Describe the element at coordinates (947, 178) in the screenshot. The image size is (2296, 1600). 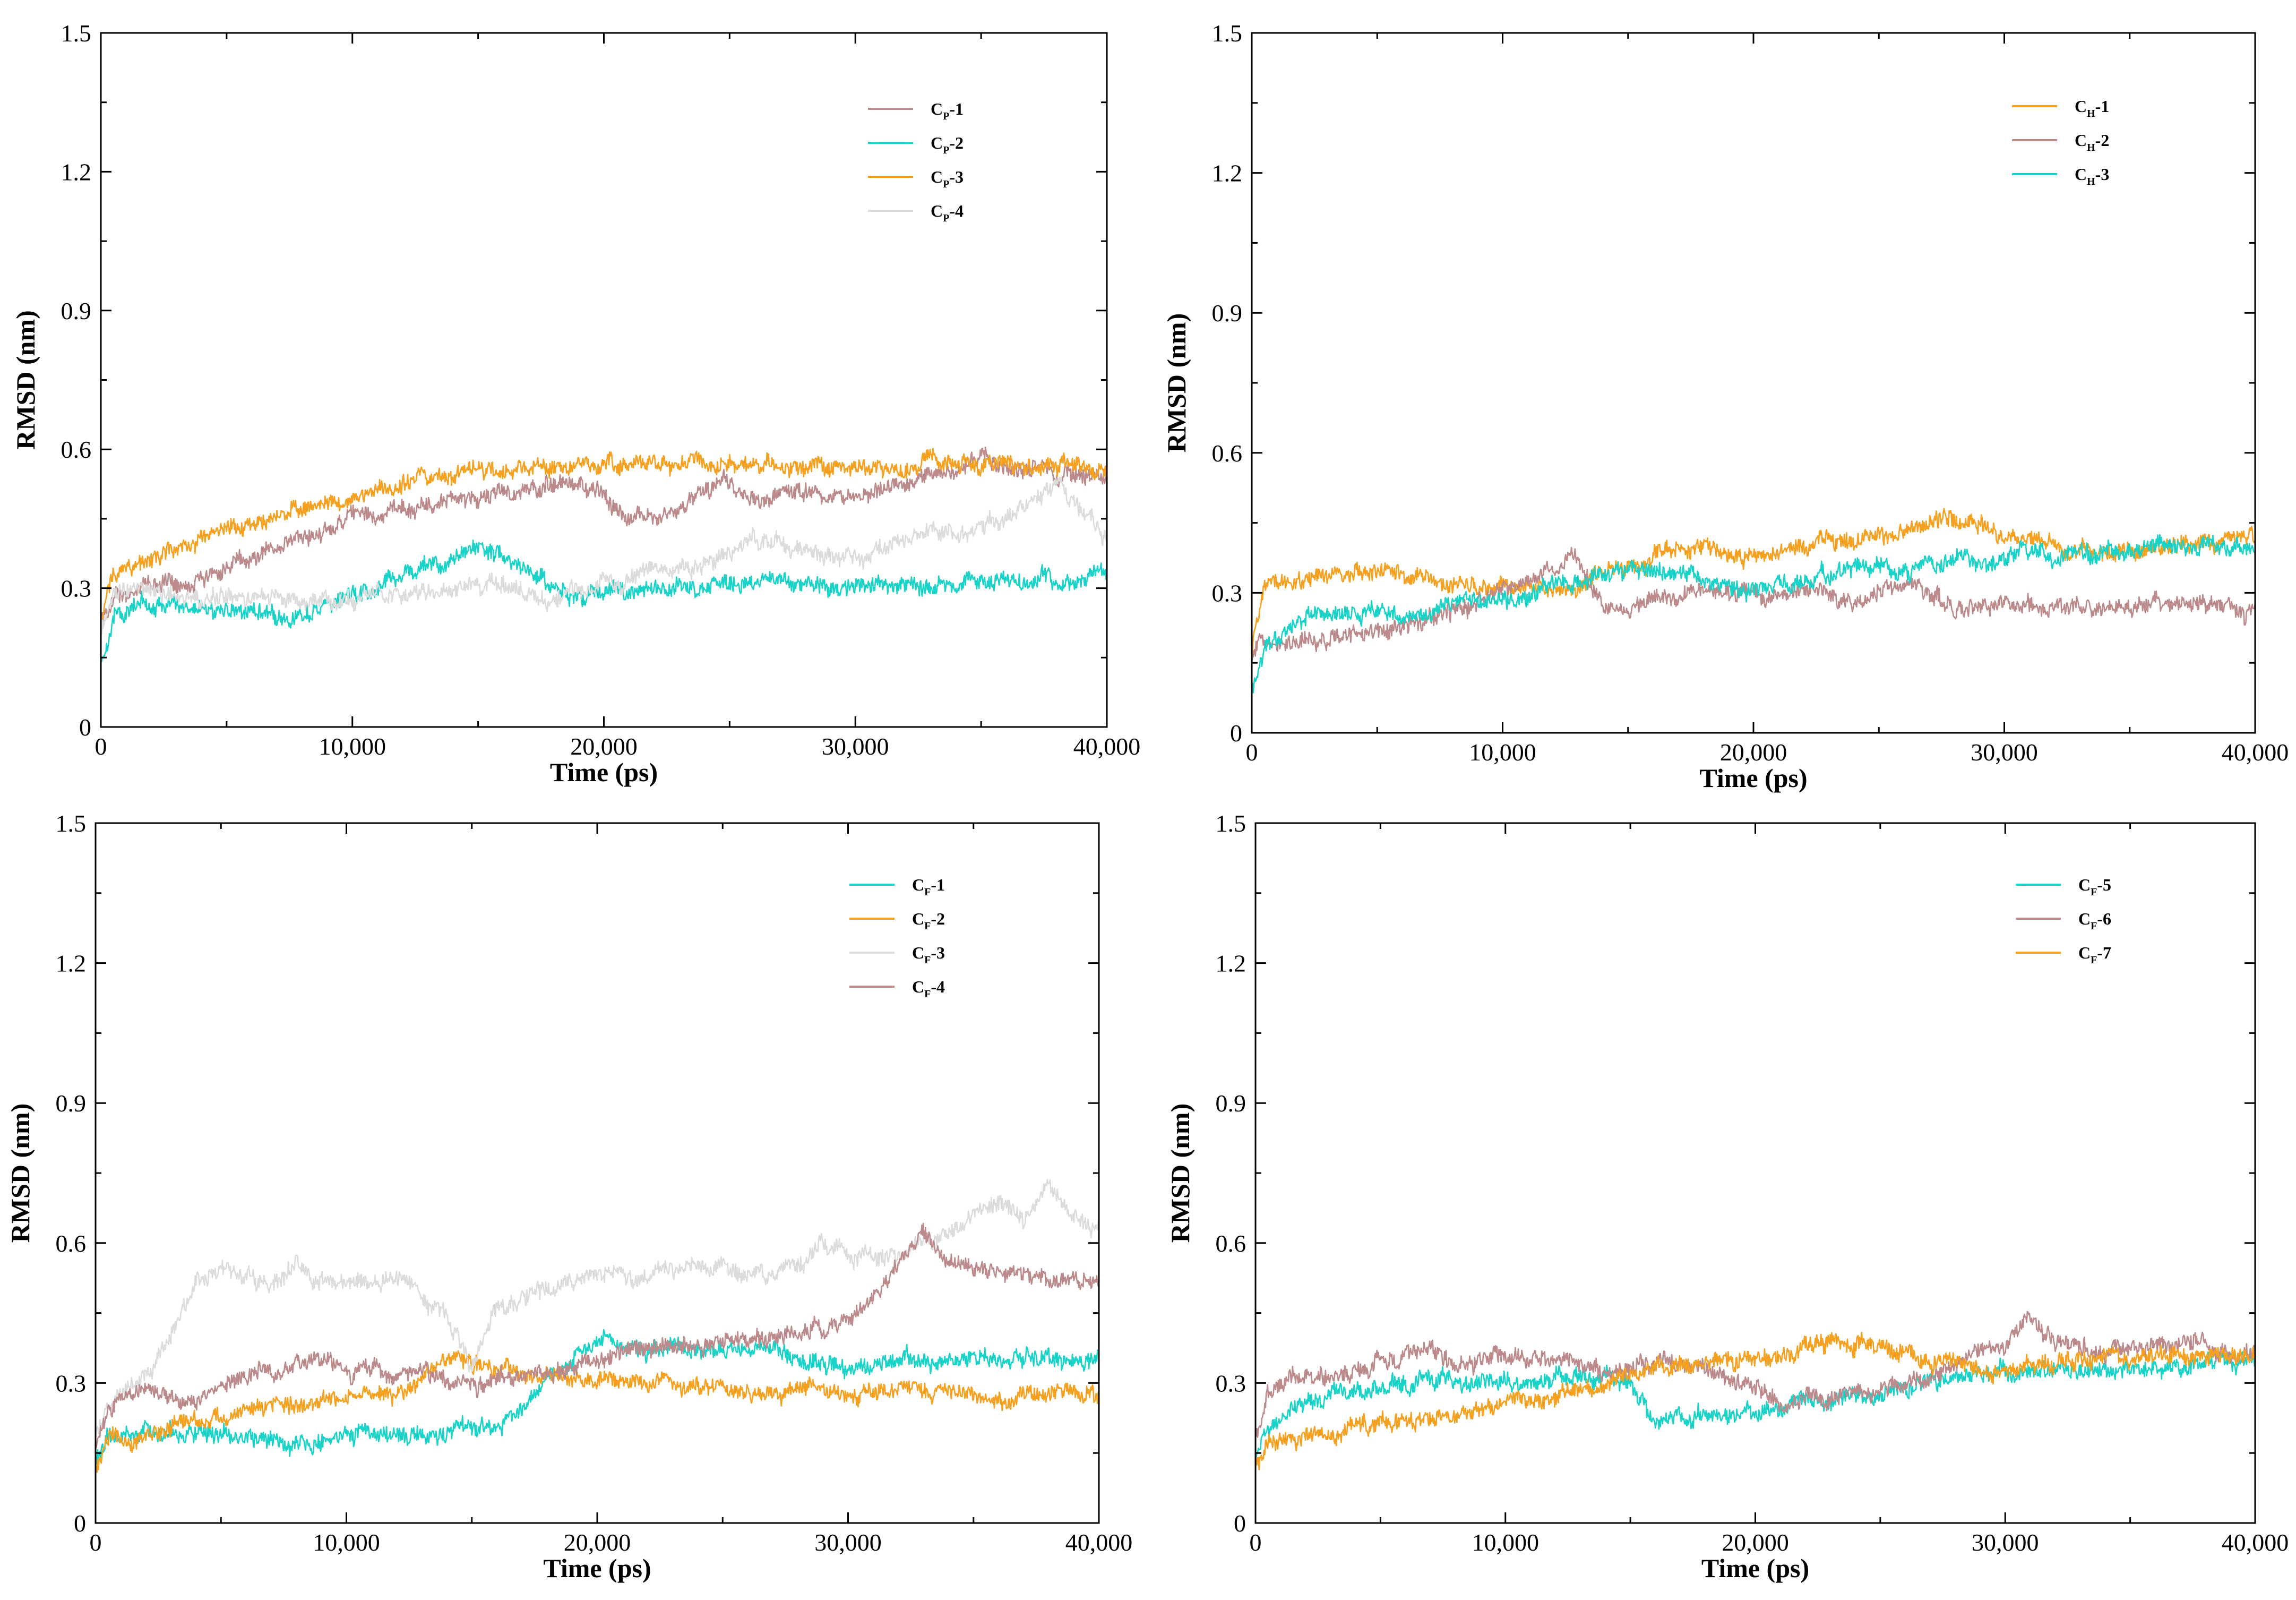
I see `legend-label-cp-3: CP-3` at that location.